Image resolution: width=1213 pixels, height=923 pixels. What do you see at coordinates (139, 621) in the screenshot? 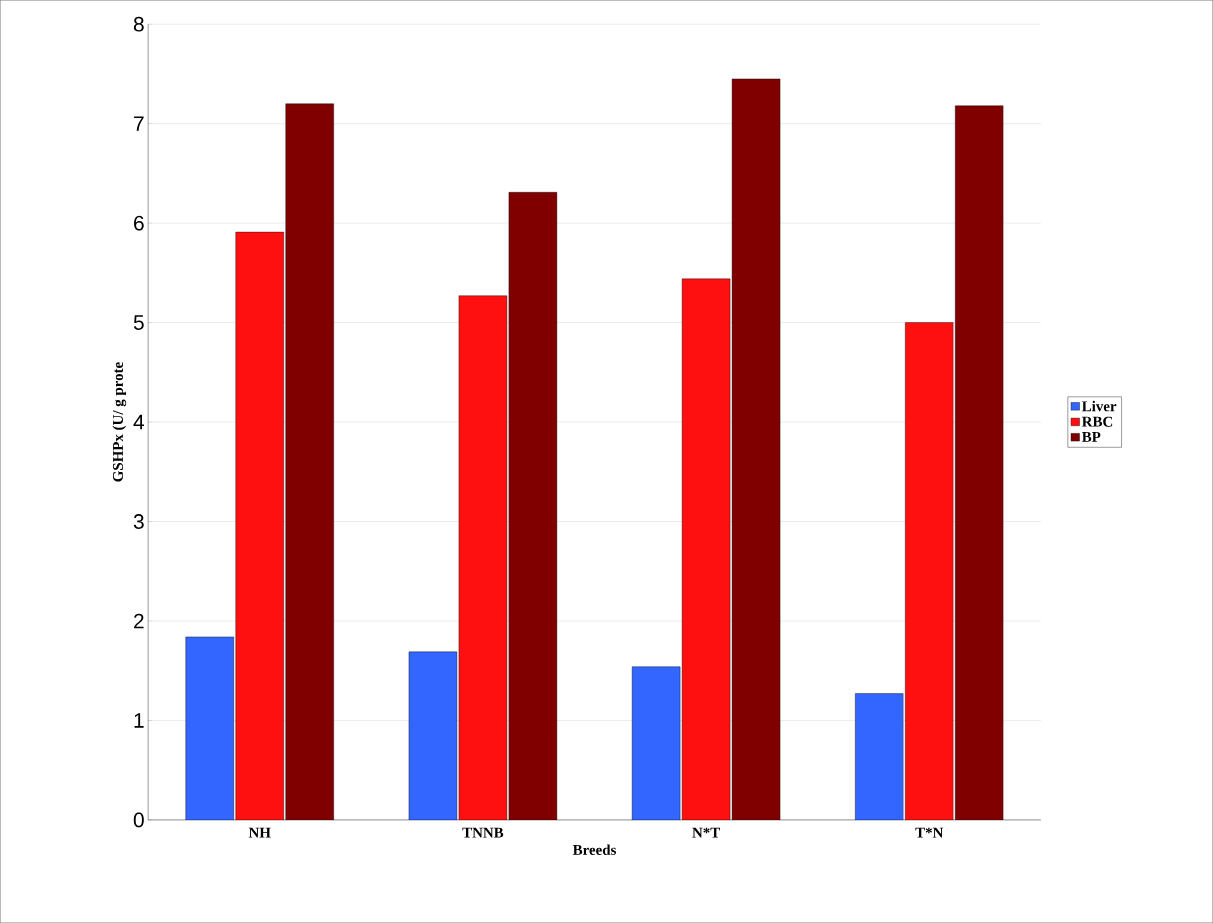
I see `y-tick-label: 2` at bounding box center [139, 621].